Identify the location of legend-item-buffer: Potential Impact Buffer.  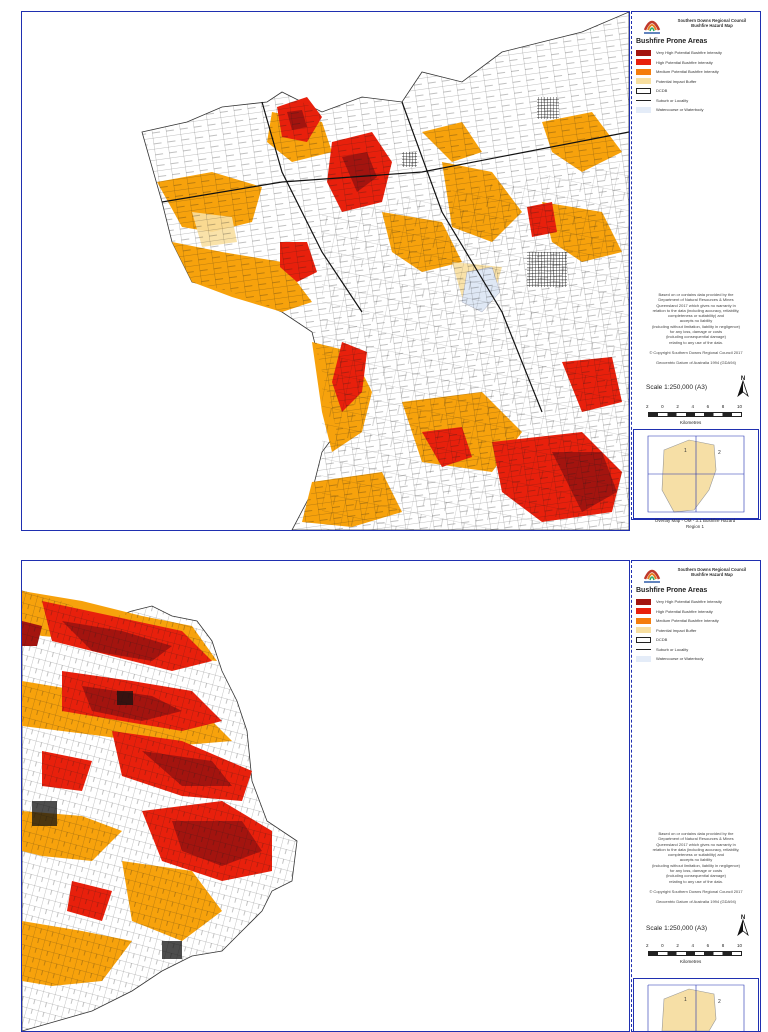
(696, 631).